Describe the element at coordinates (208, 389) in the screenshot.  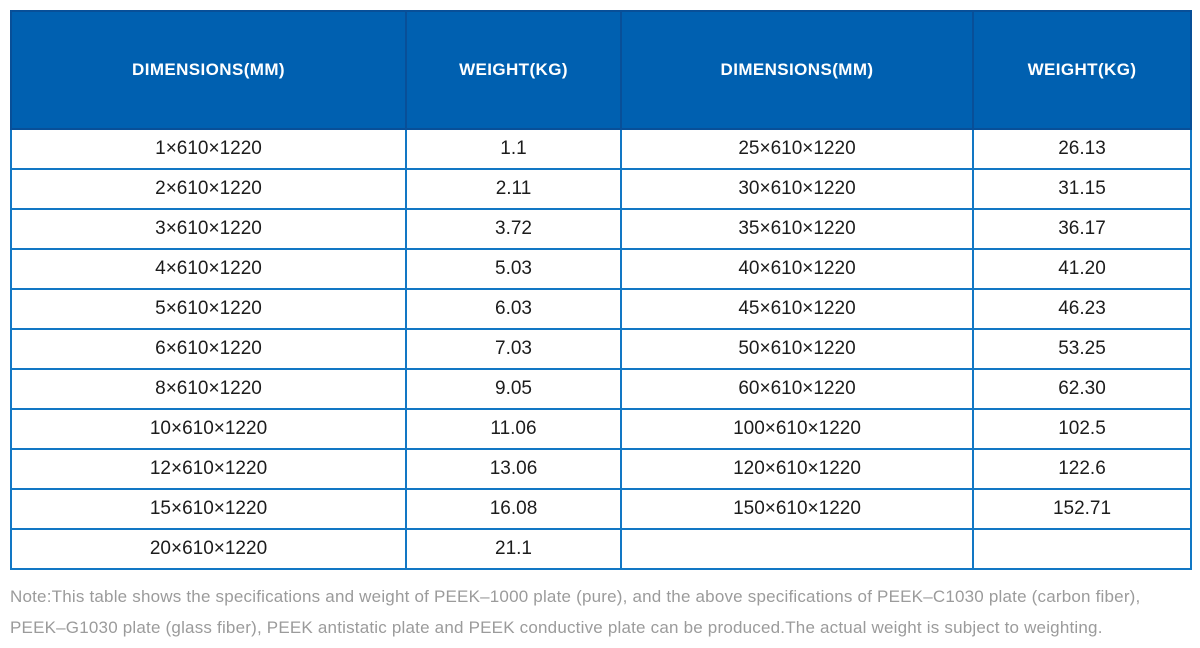
I see `dimensions-cell: 8×610×1220` at that location.